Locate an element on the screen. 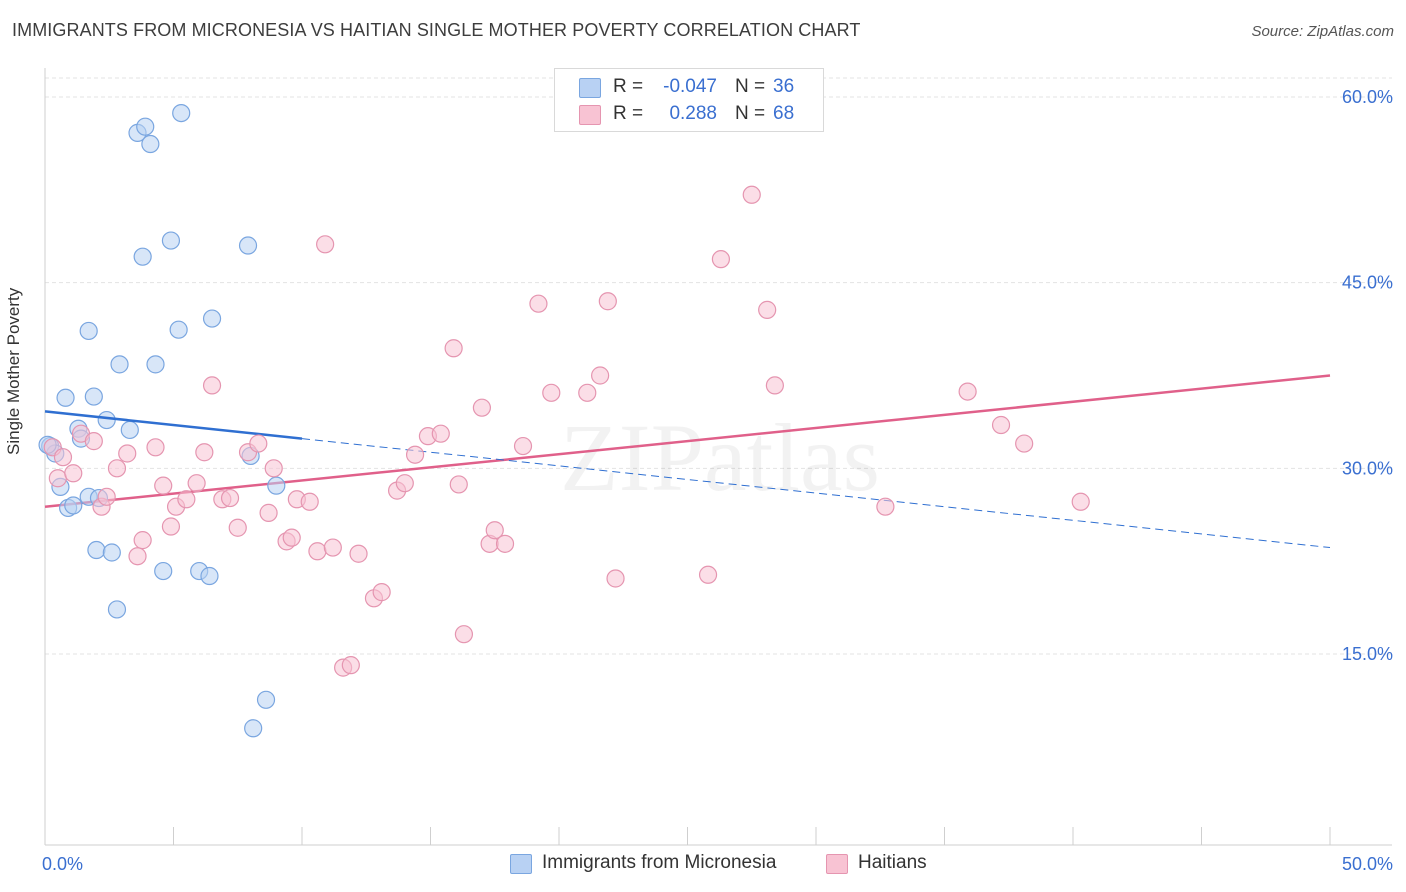 This screenshot has width=1406, height=892. series-micronesia-points is located at coordinates (170, 420).